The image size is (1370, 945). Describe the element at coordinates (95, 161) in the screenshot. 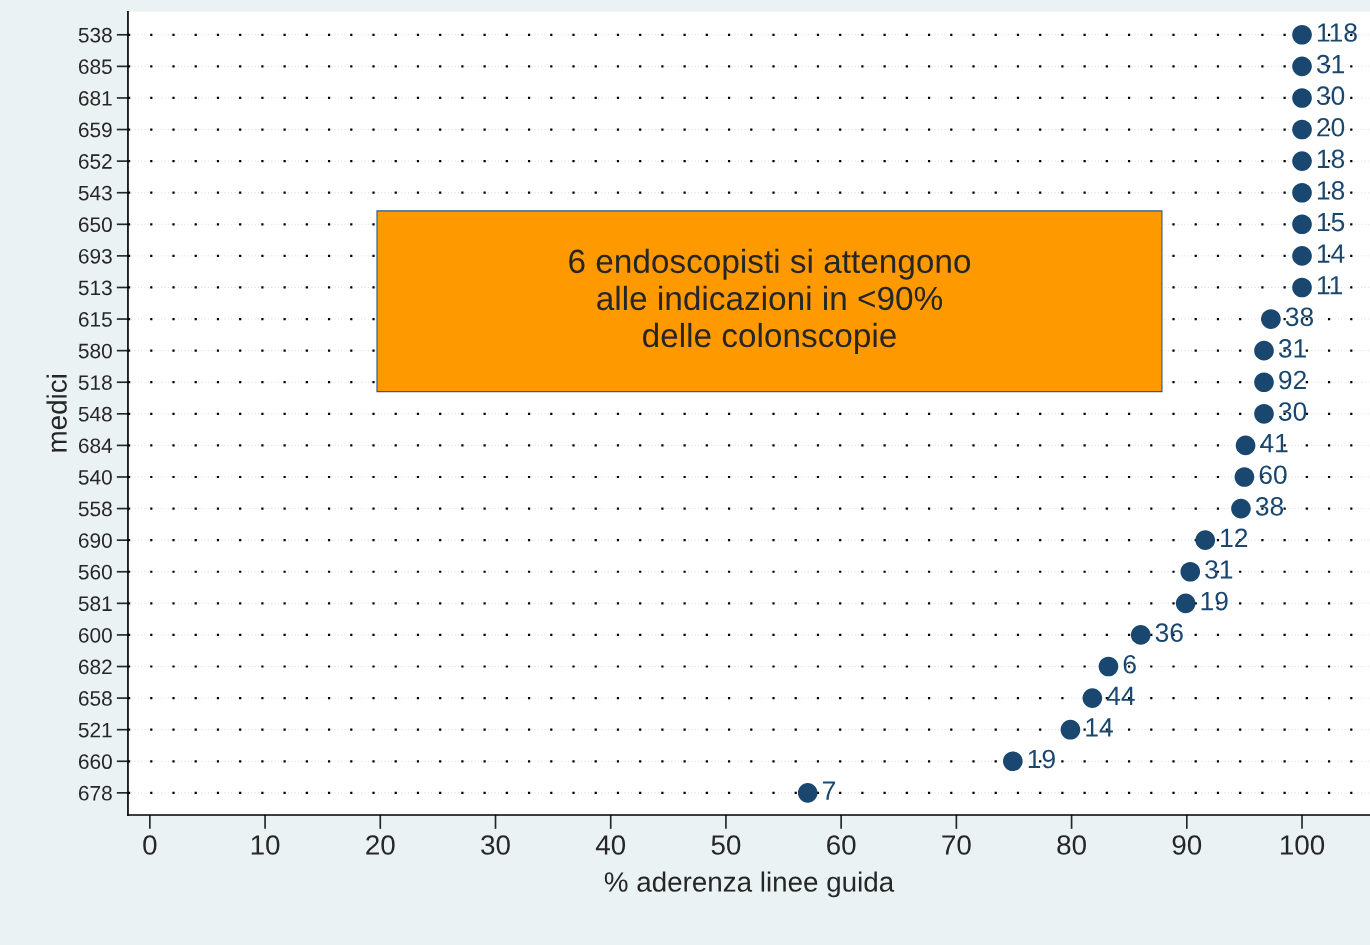

I see `y-tick-label: 652` at that location.